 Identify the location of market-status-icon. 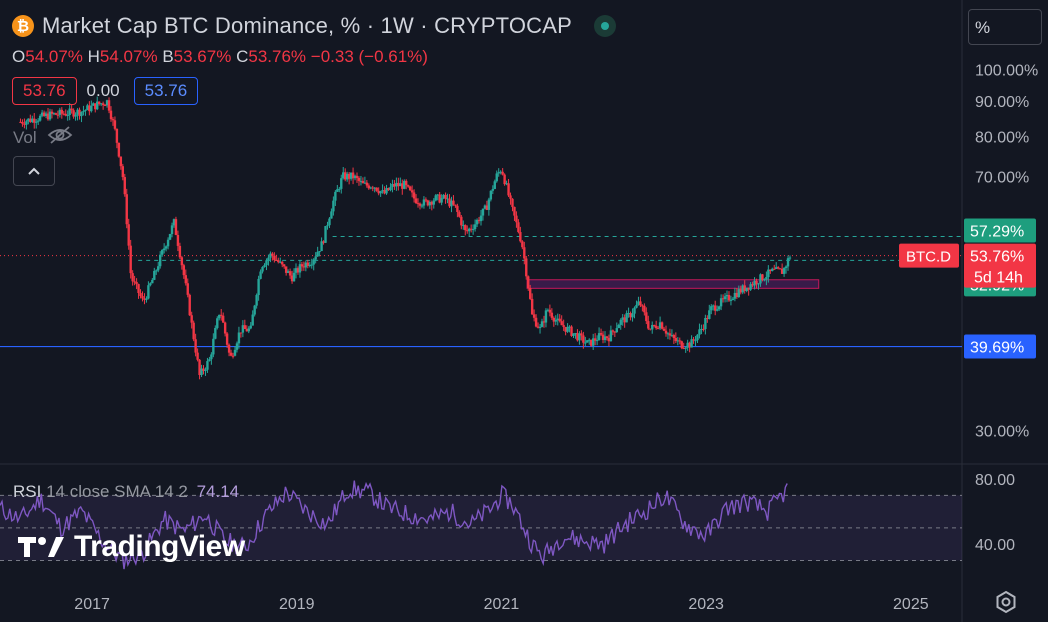
(605, 26).